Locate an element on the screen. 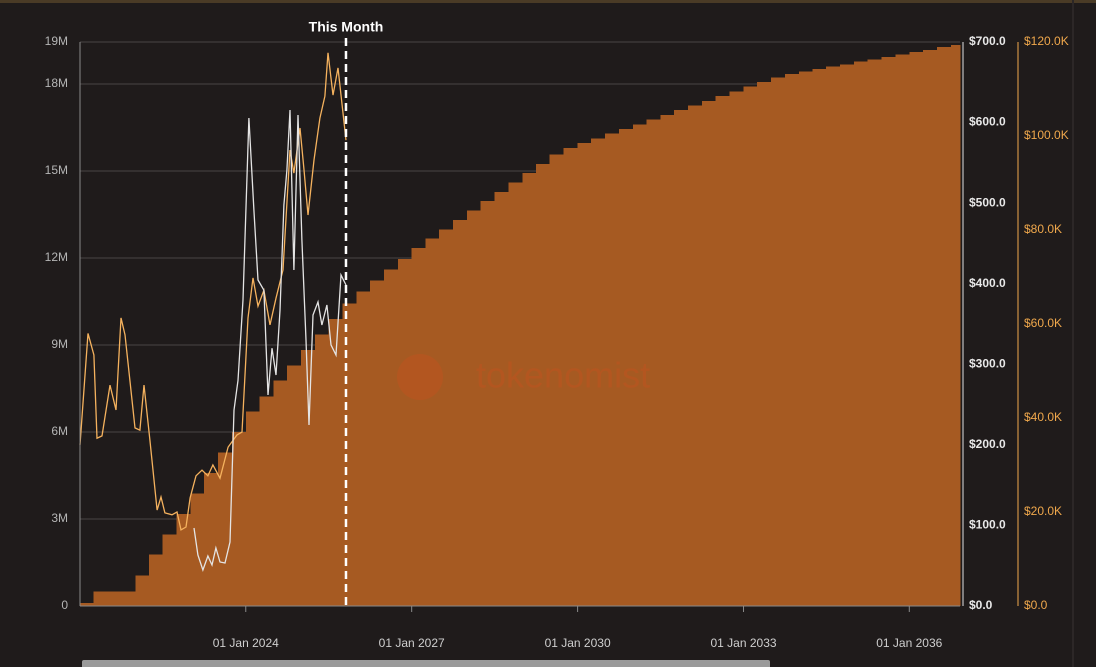 The image size is (1096, 667). y2-tick-label: $300.0 is located at coordinates (987, 363).